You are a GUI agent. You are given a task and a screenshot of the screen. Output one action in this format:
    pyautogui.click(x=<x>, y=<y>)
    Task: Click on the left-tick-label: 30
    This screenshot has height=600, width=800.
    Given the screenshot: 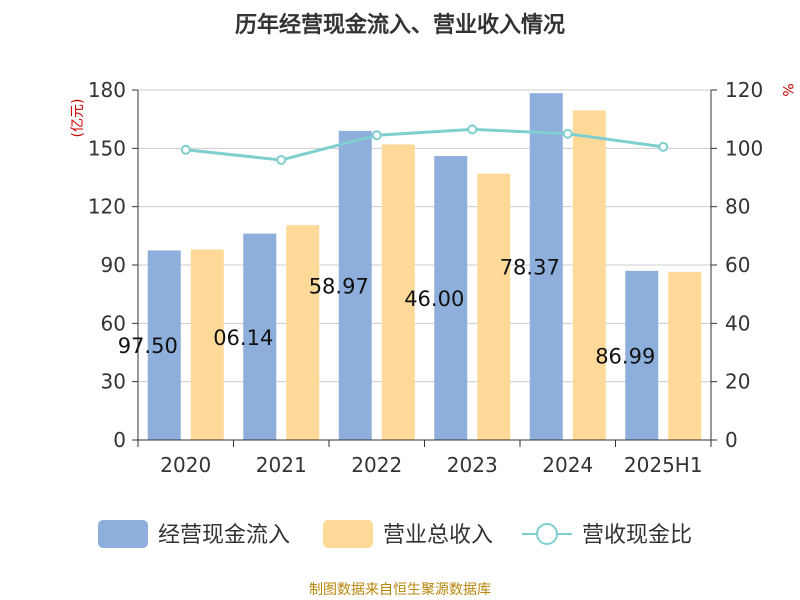 What is the action you would take?
    pyautogui.click(x=113, y=382)
    